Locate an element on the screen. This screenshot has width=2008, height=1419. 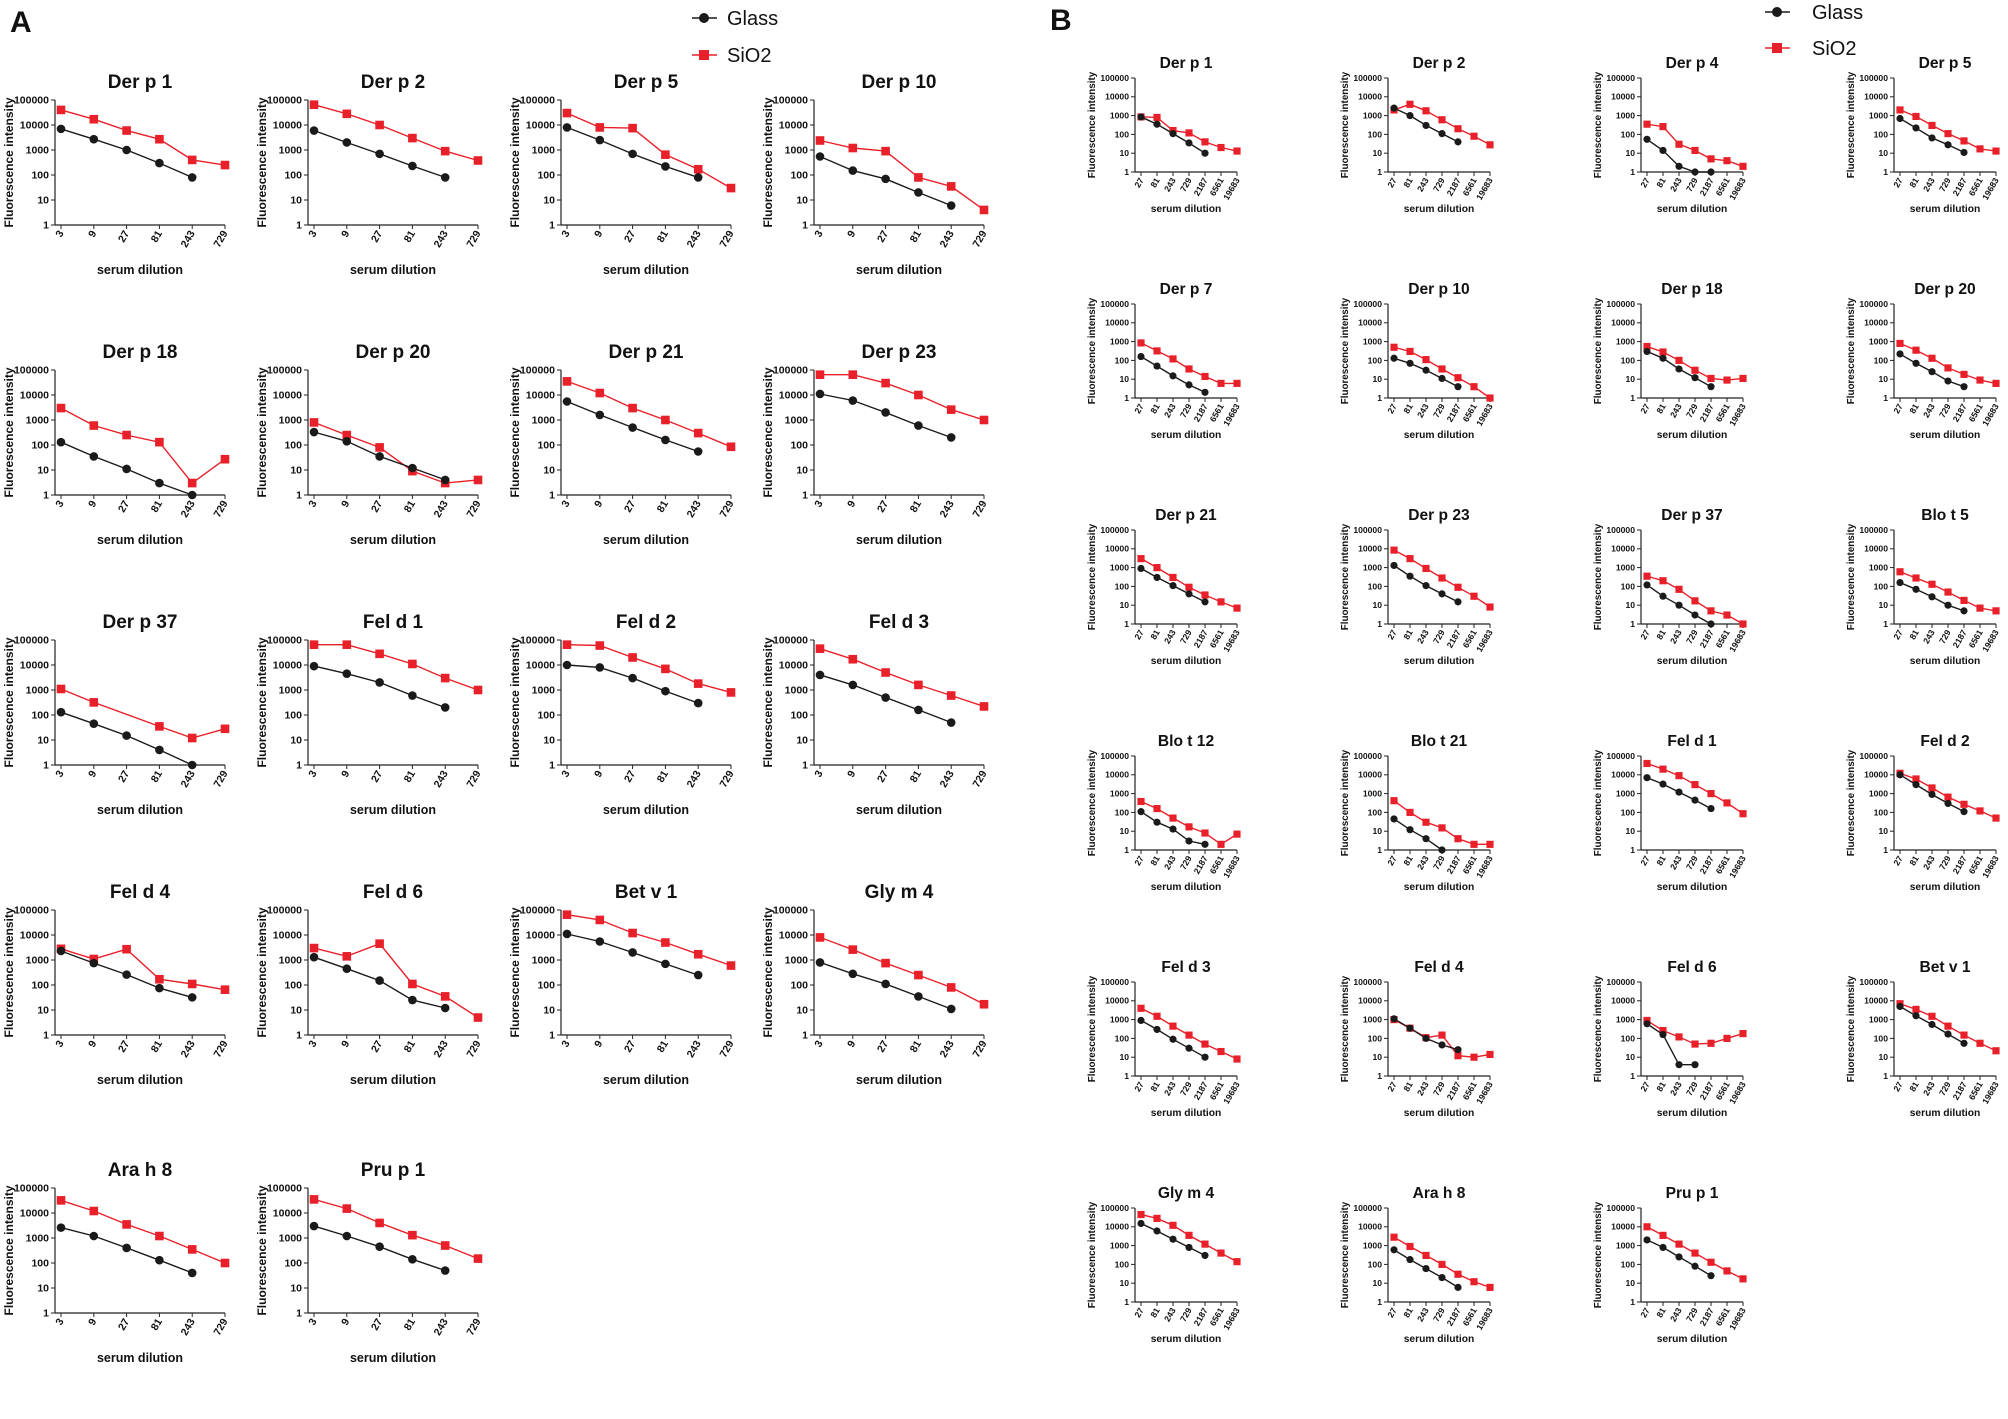
y-tick-label: 1000 is located at coordinates (1119, 1019).